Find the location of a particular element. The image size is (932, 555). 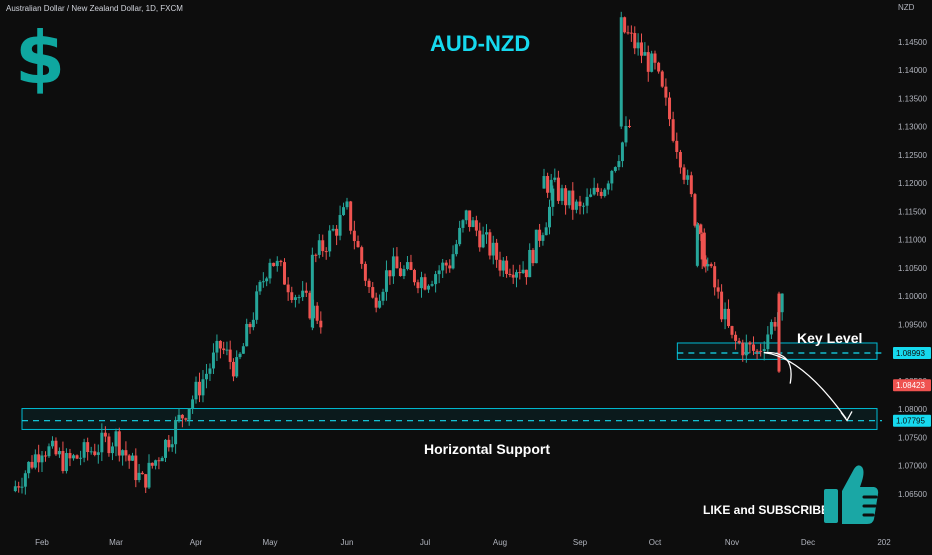

x-tick-label: Oct is located at coordinates (655, 542).